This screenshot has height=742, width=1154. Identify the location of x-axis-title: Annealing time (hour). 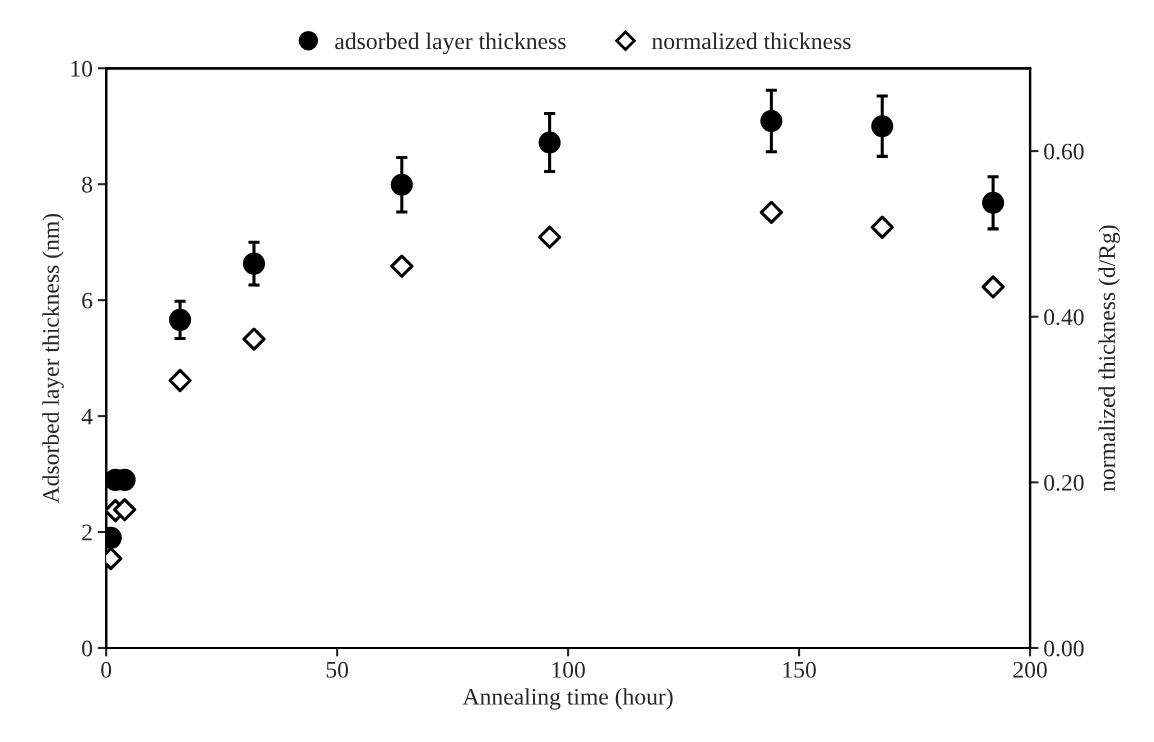
(567, 699).